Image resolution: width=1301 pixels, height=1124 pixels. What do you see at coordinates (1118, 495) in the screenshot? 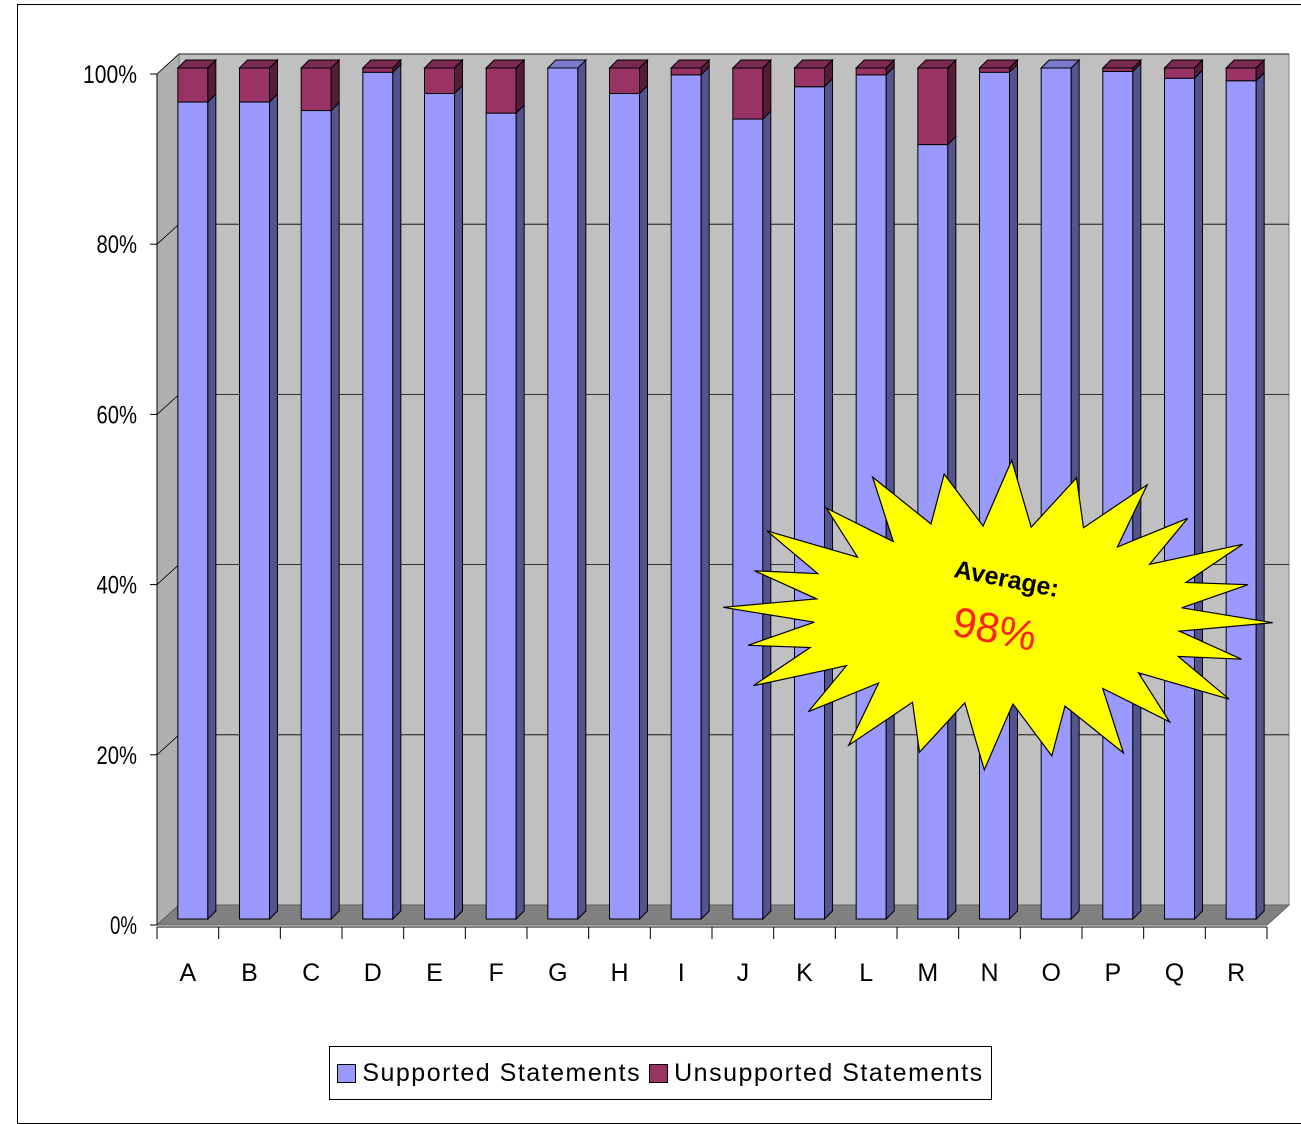
I see `bar-segment-supported-P` at bounding box center [1118, 495].